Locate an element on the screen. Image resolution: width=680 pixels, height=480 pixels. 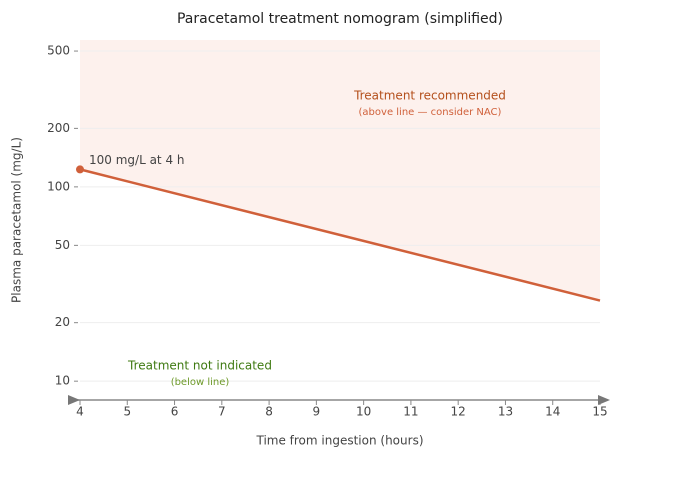
region-sublabel: (below line) is located at coordinates (200, 382).